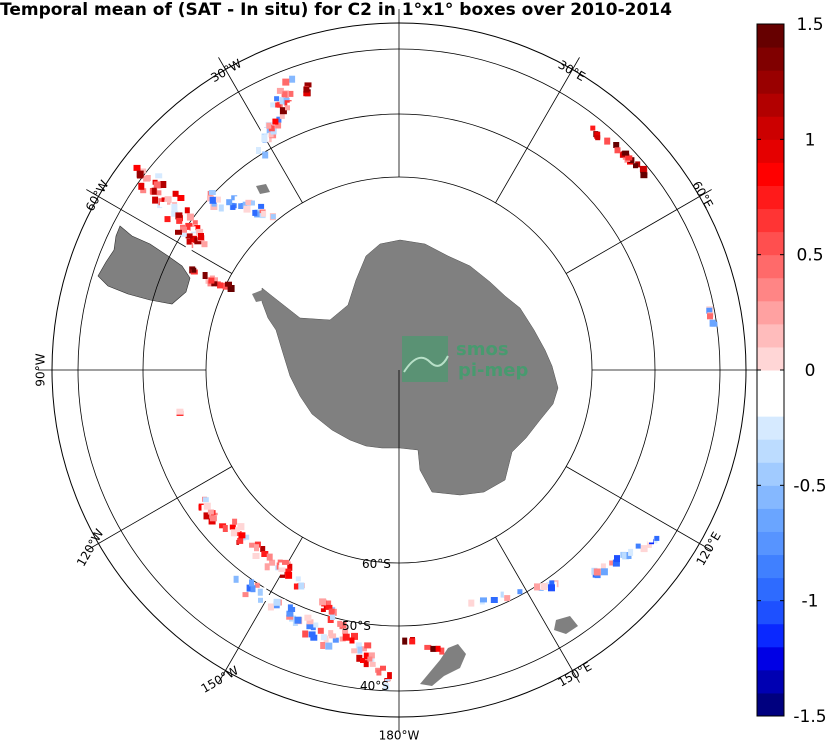  What do you see at coordinates (809, 25) in the screenshot?
I see `colorbar-tick-label: 1.5` at bounding box center [809, 25].